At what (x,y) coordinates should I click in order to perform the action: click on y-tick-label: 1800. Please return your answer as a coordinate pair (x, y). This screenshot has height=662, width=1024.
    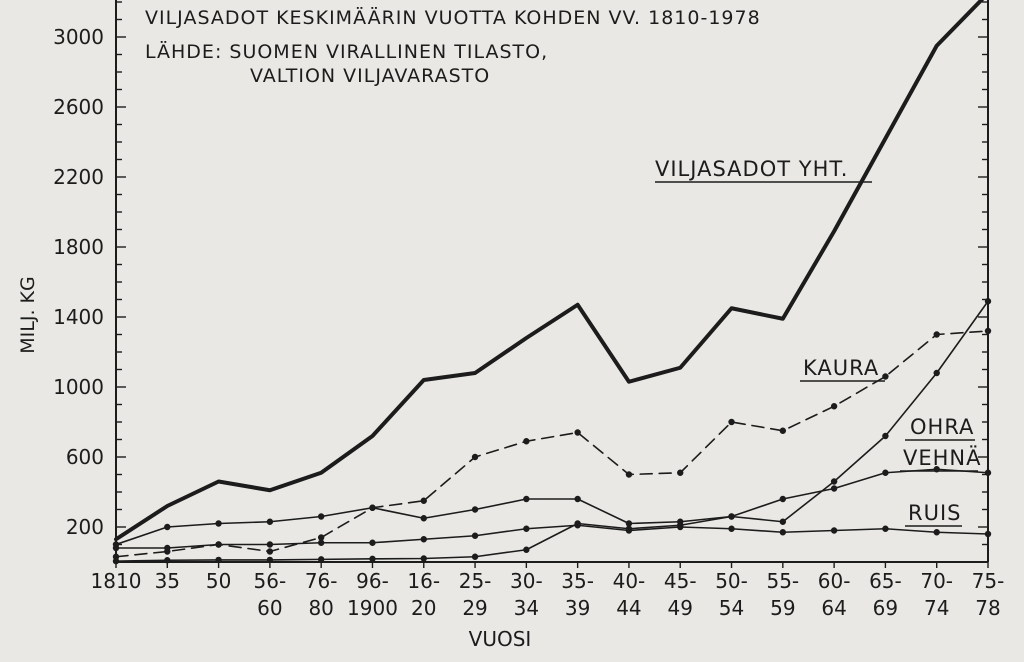
    Looking at the image, I should click on (78, 247).